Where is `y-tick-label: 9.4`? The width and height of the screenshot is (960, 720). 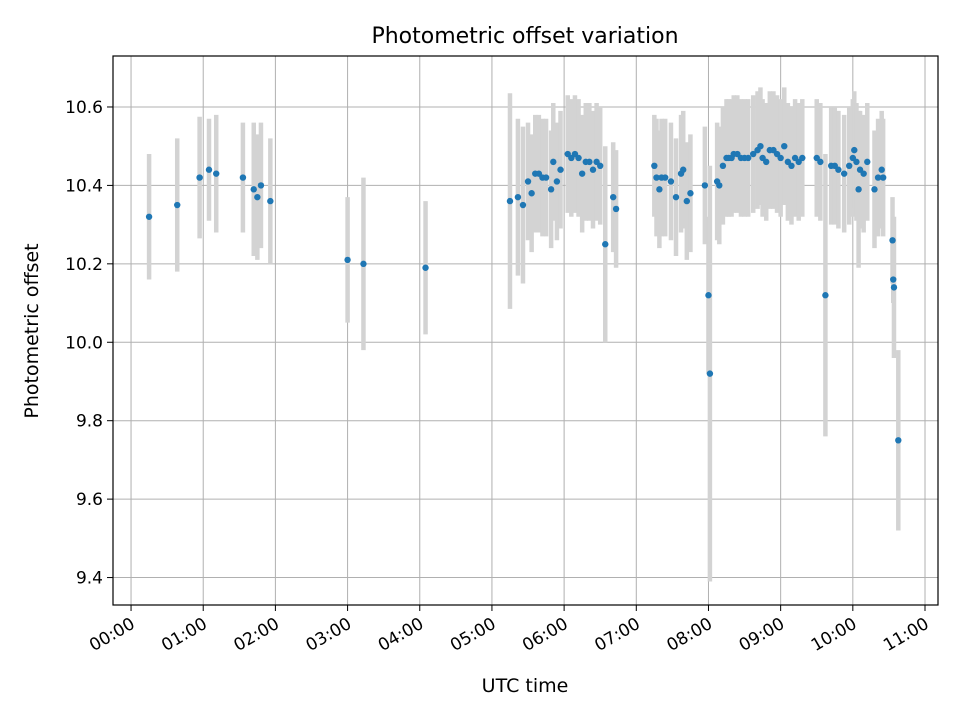
y-tick-label: 9.4 is located at coordinates (89, 579).